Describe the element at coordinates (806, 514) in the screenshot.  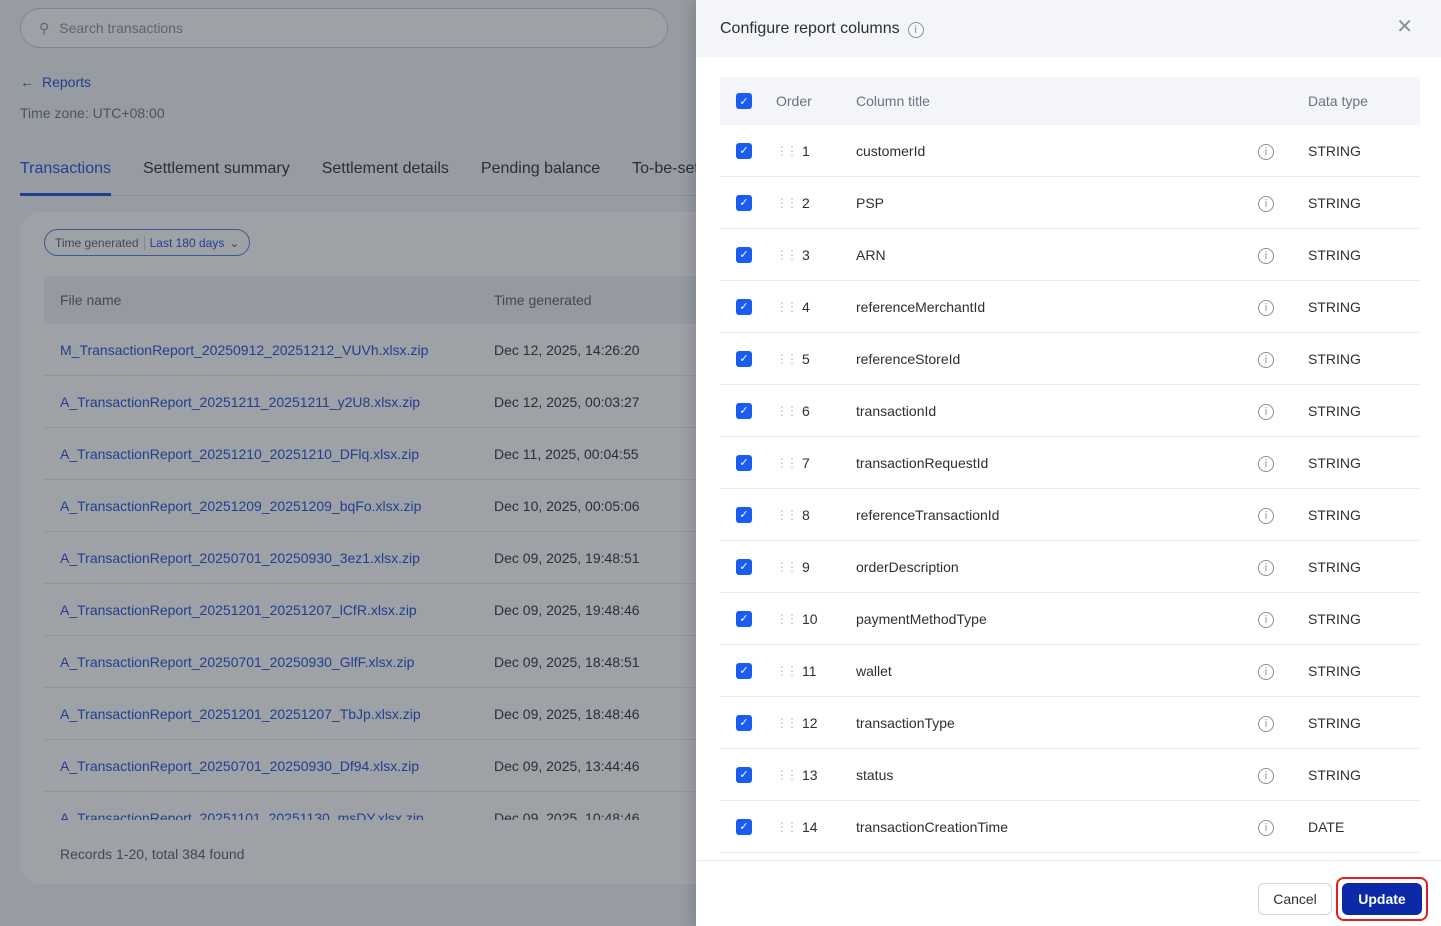
I see `column-order: 8` at that location.